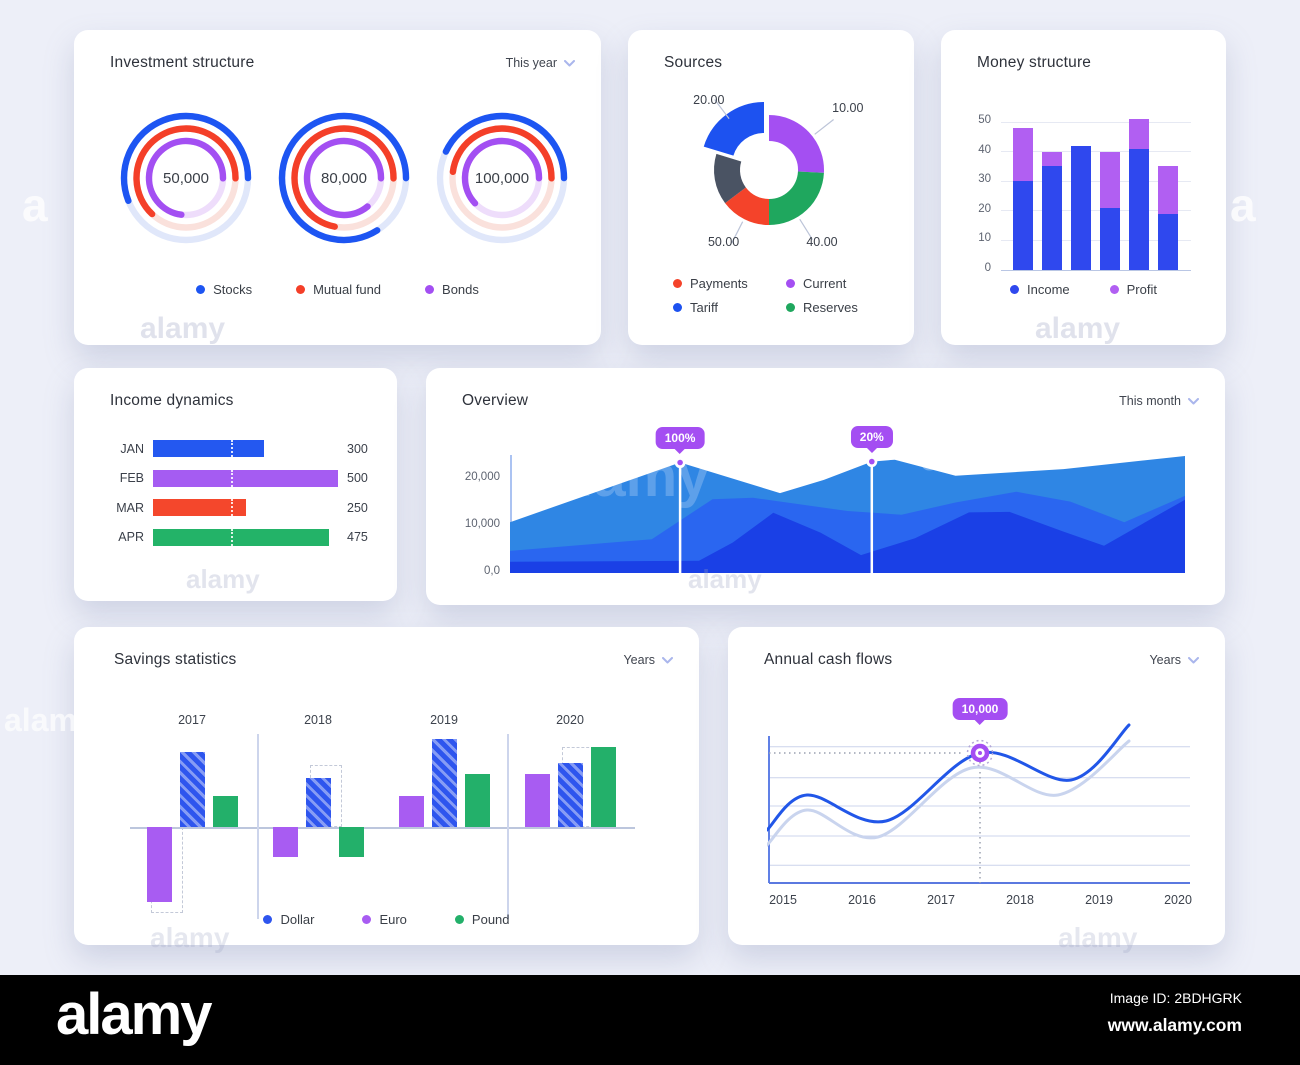  I want to click on legend-dot-payments, so click(677, 283).